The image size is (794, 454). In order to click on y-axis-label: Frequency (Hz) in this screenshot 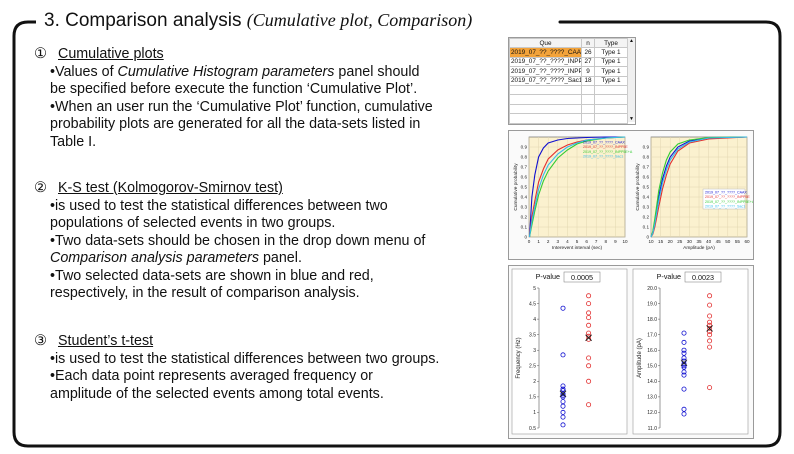, I will do `click(519, 357)`.